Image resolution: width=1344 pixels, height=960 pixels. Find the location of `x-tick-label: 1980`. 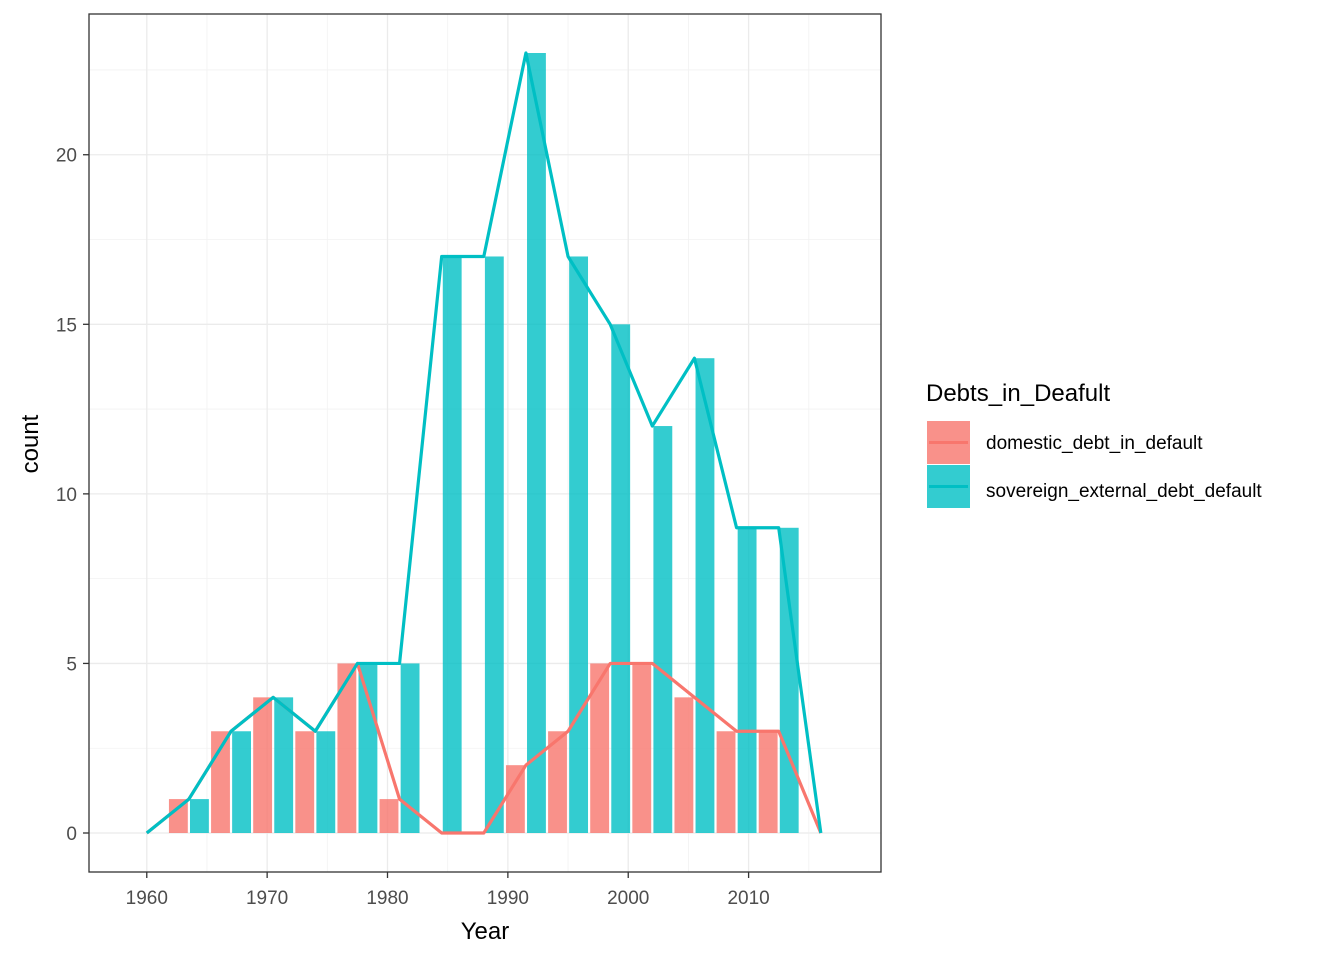

x-tick-label: 1980 is located at coordinates (387, 898).